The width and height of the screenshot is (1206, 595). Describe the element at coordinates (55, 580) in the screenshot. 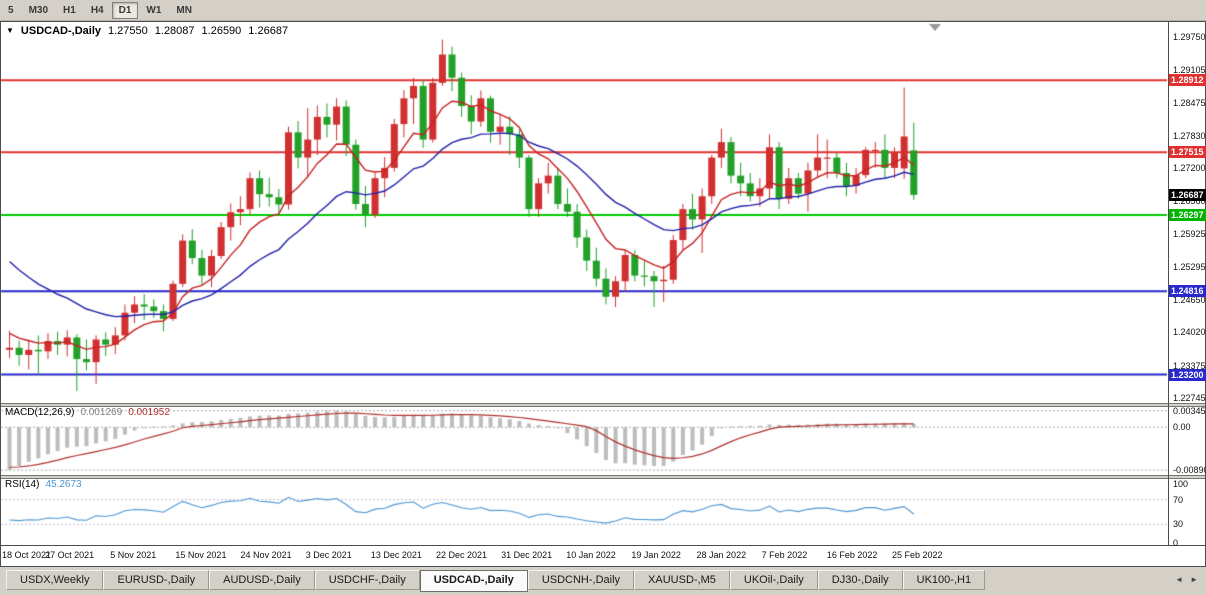

I see `tab-usdx-weekly: USDX,Weekly` at that location.